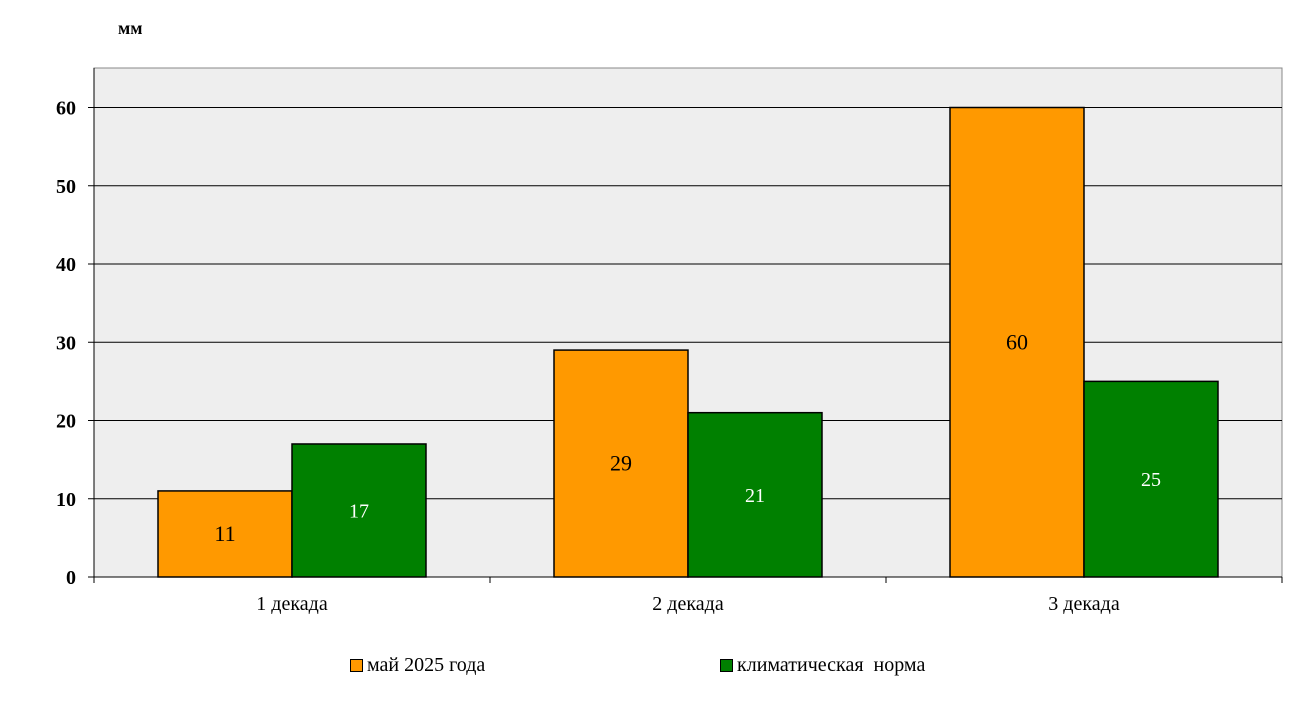 The height and width of the screenshot is (702, 1308). Describe the element at coordinates (292, 604) in the screenshot. I see `x-category-label: 1 декада` at that location.